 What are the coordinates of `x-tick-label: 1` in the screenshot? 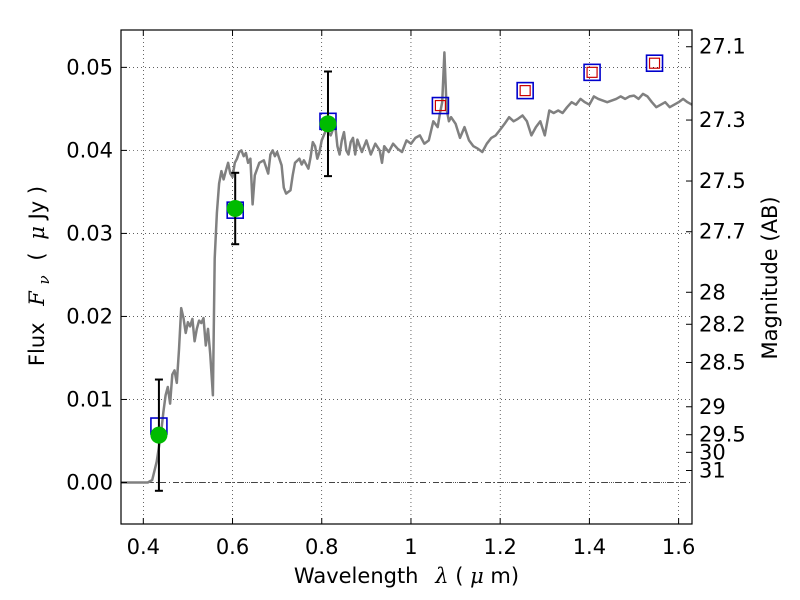 It's located at (410, 547).